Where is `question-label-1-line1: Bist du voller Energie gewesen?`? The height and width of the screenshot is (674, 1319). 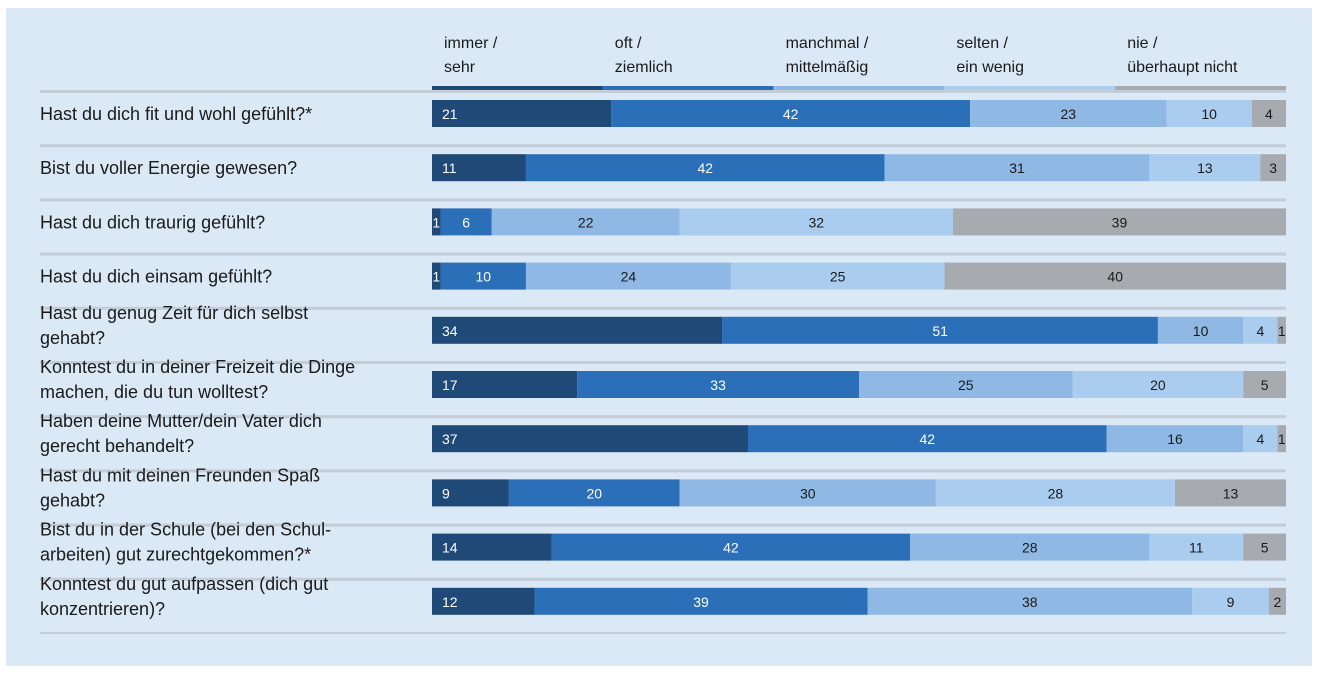 question-label-1-line1: Bist du voller Energie gewesen? is located at coordinates (168, 168).